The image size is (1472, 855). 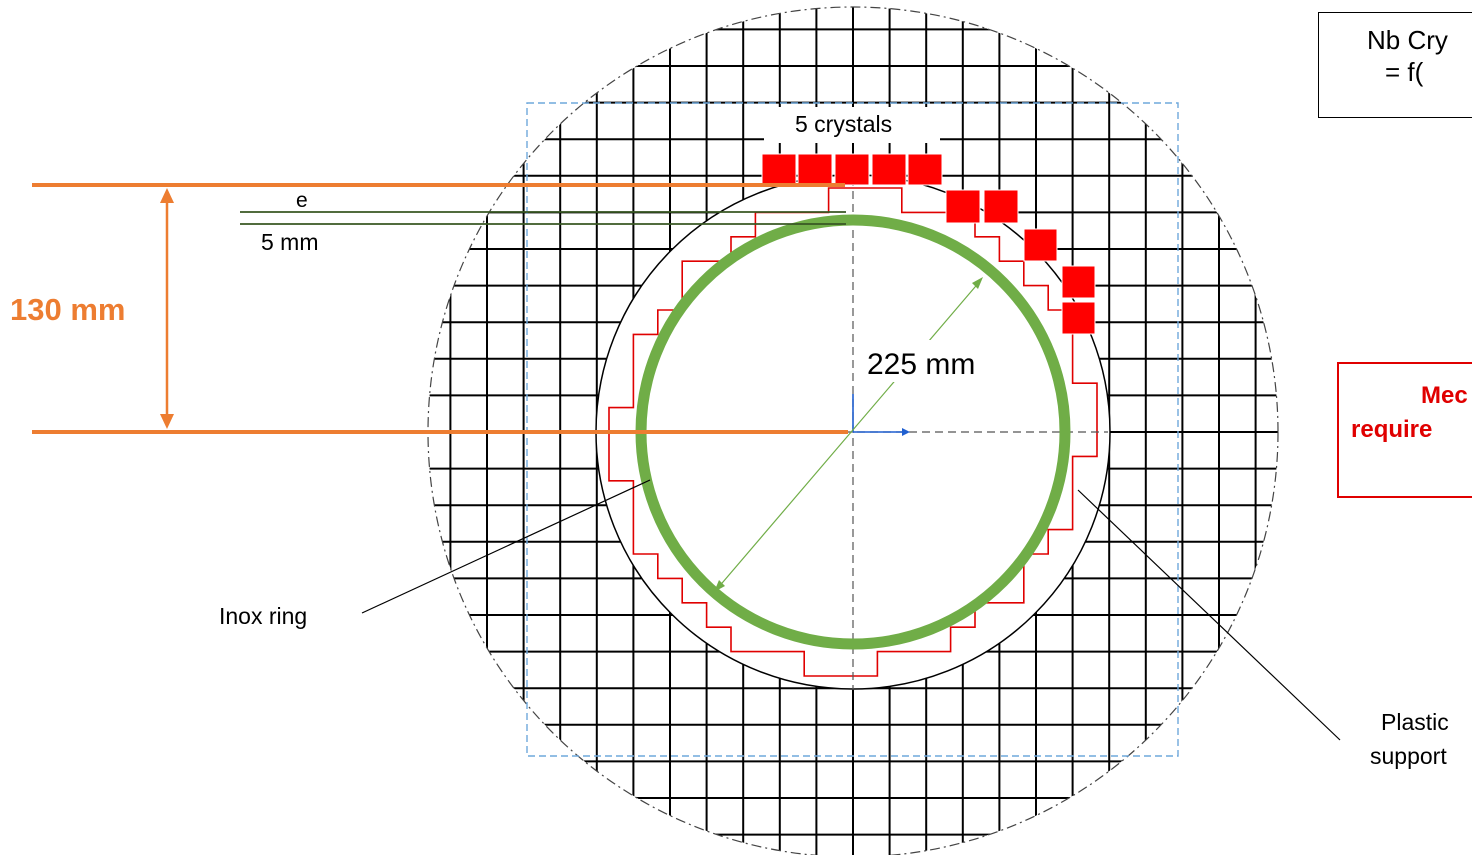 What do you see at coordinates (719, 586) in the screenshot?
I see `diameter-arrowhead-bottom` at bounding box center [719, 586].